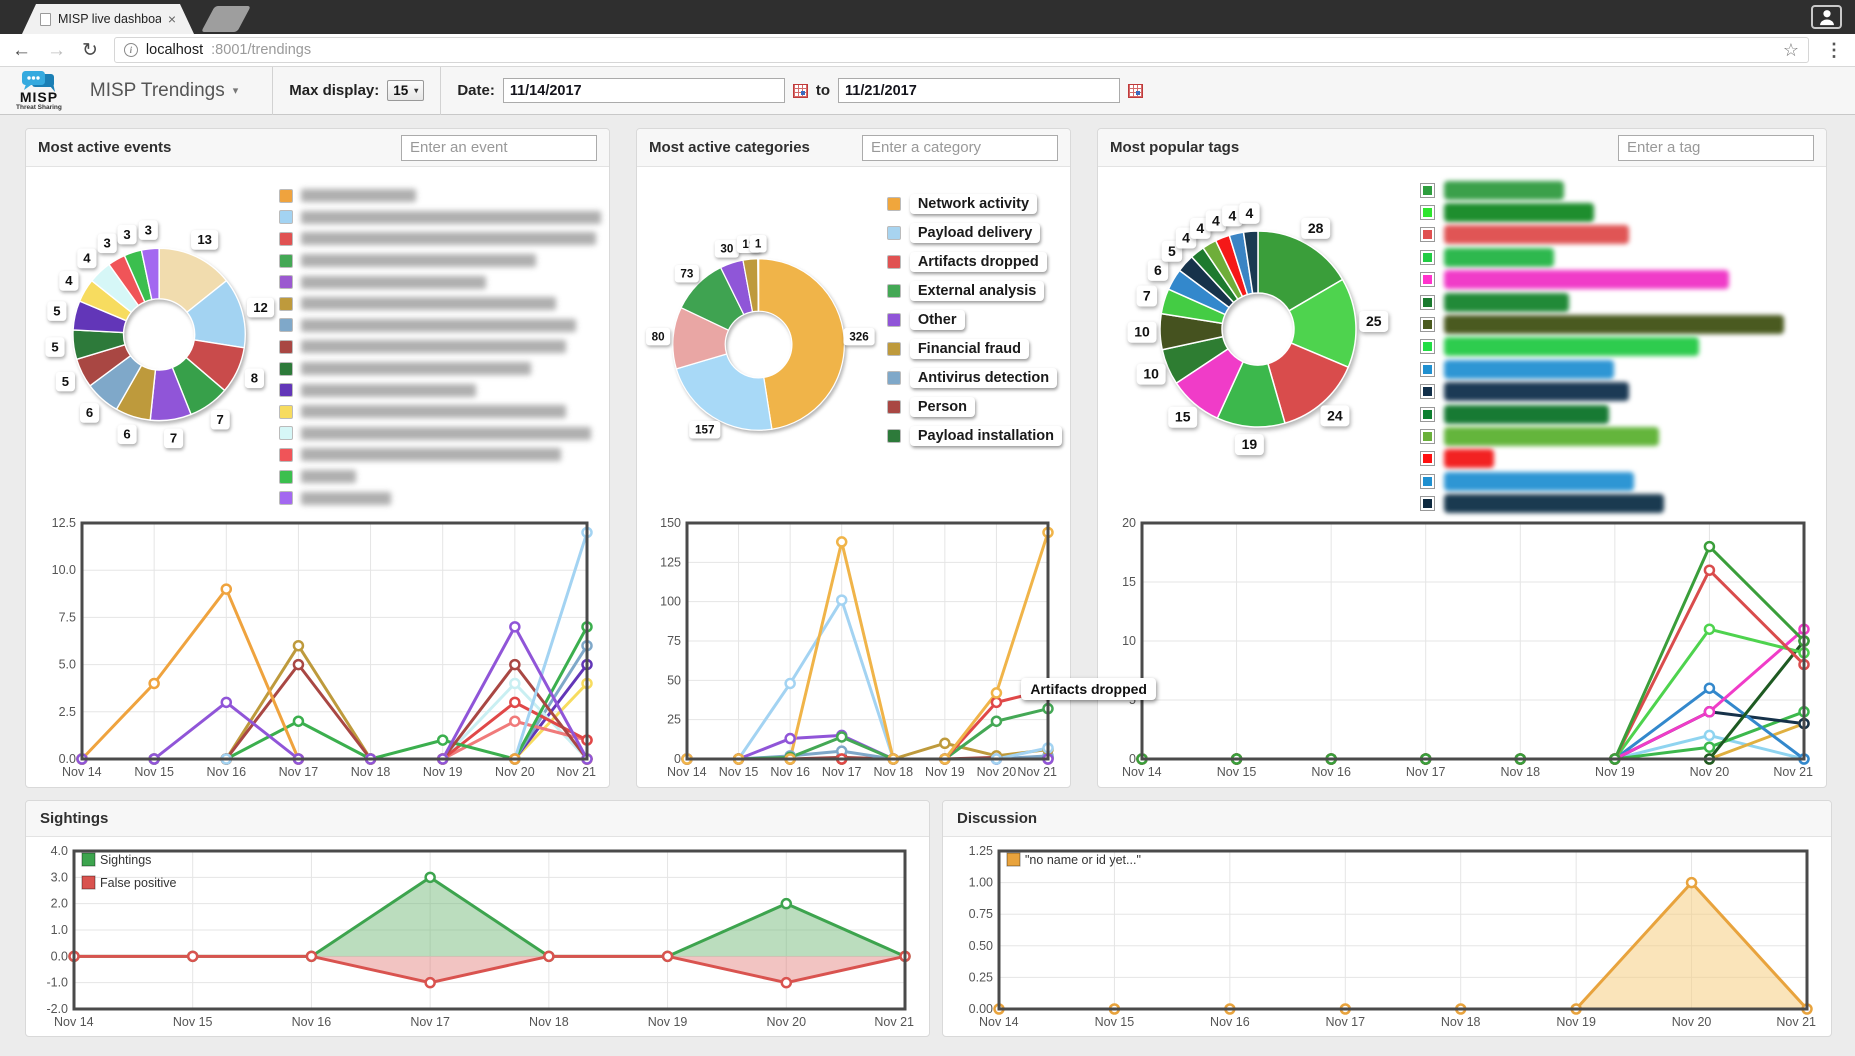 Image resolution: width=1855 pixels, height=1056 pixels. I want to click on panel-title: Sightings, so click(74, 818).